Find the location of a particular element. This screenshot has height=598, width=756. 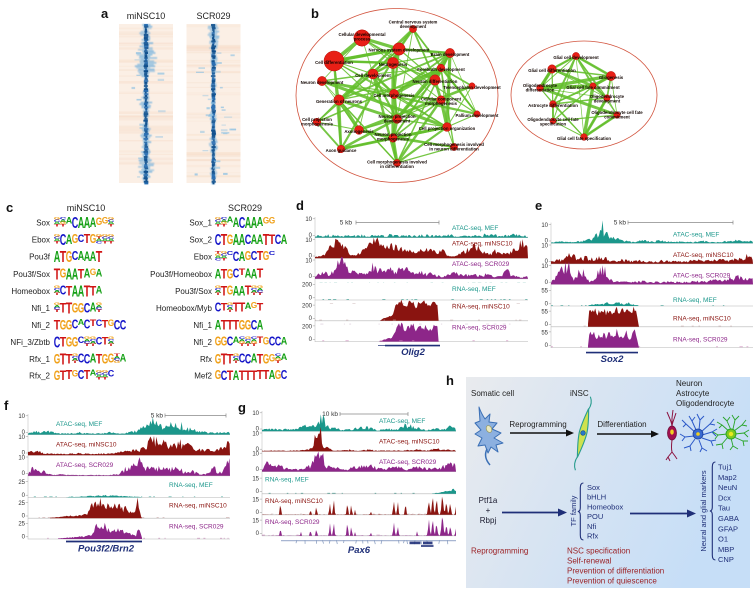

svg-text: f is located at coordinates (6, 405).